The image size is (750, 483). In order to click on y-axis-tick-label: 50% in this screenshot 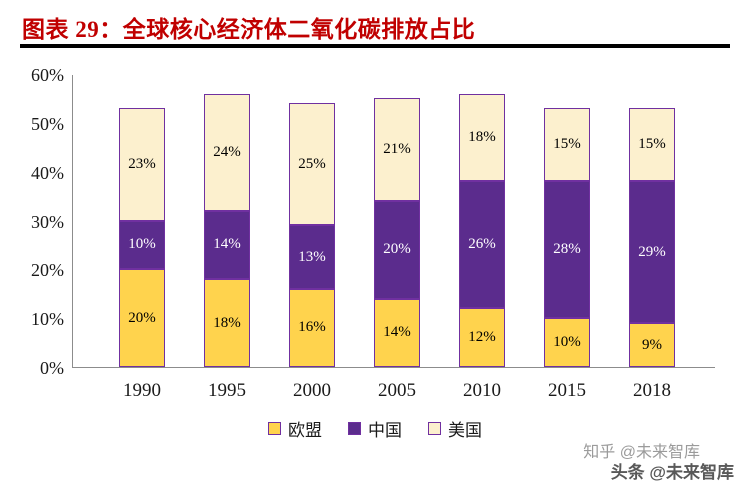, I will do `click(47, 123)`.